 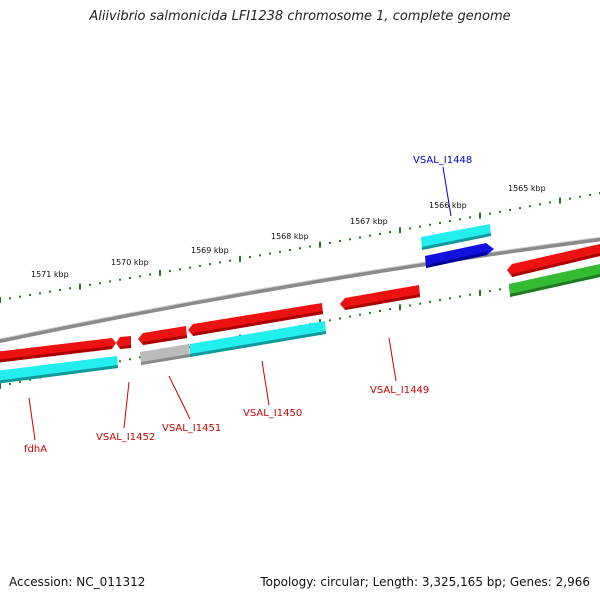 What do you see at coordinates (210, 250) in the screenshot?
I see `tick-label-1569: 1569 kbp` at bounding box center [210, 250].